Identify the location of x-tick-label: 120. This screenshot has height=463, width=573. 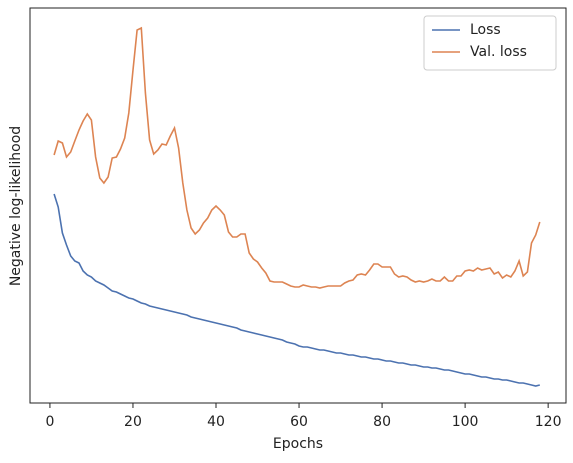
(548, 422).